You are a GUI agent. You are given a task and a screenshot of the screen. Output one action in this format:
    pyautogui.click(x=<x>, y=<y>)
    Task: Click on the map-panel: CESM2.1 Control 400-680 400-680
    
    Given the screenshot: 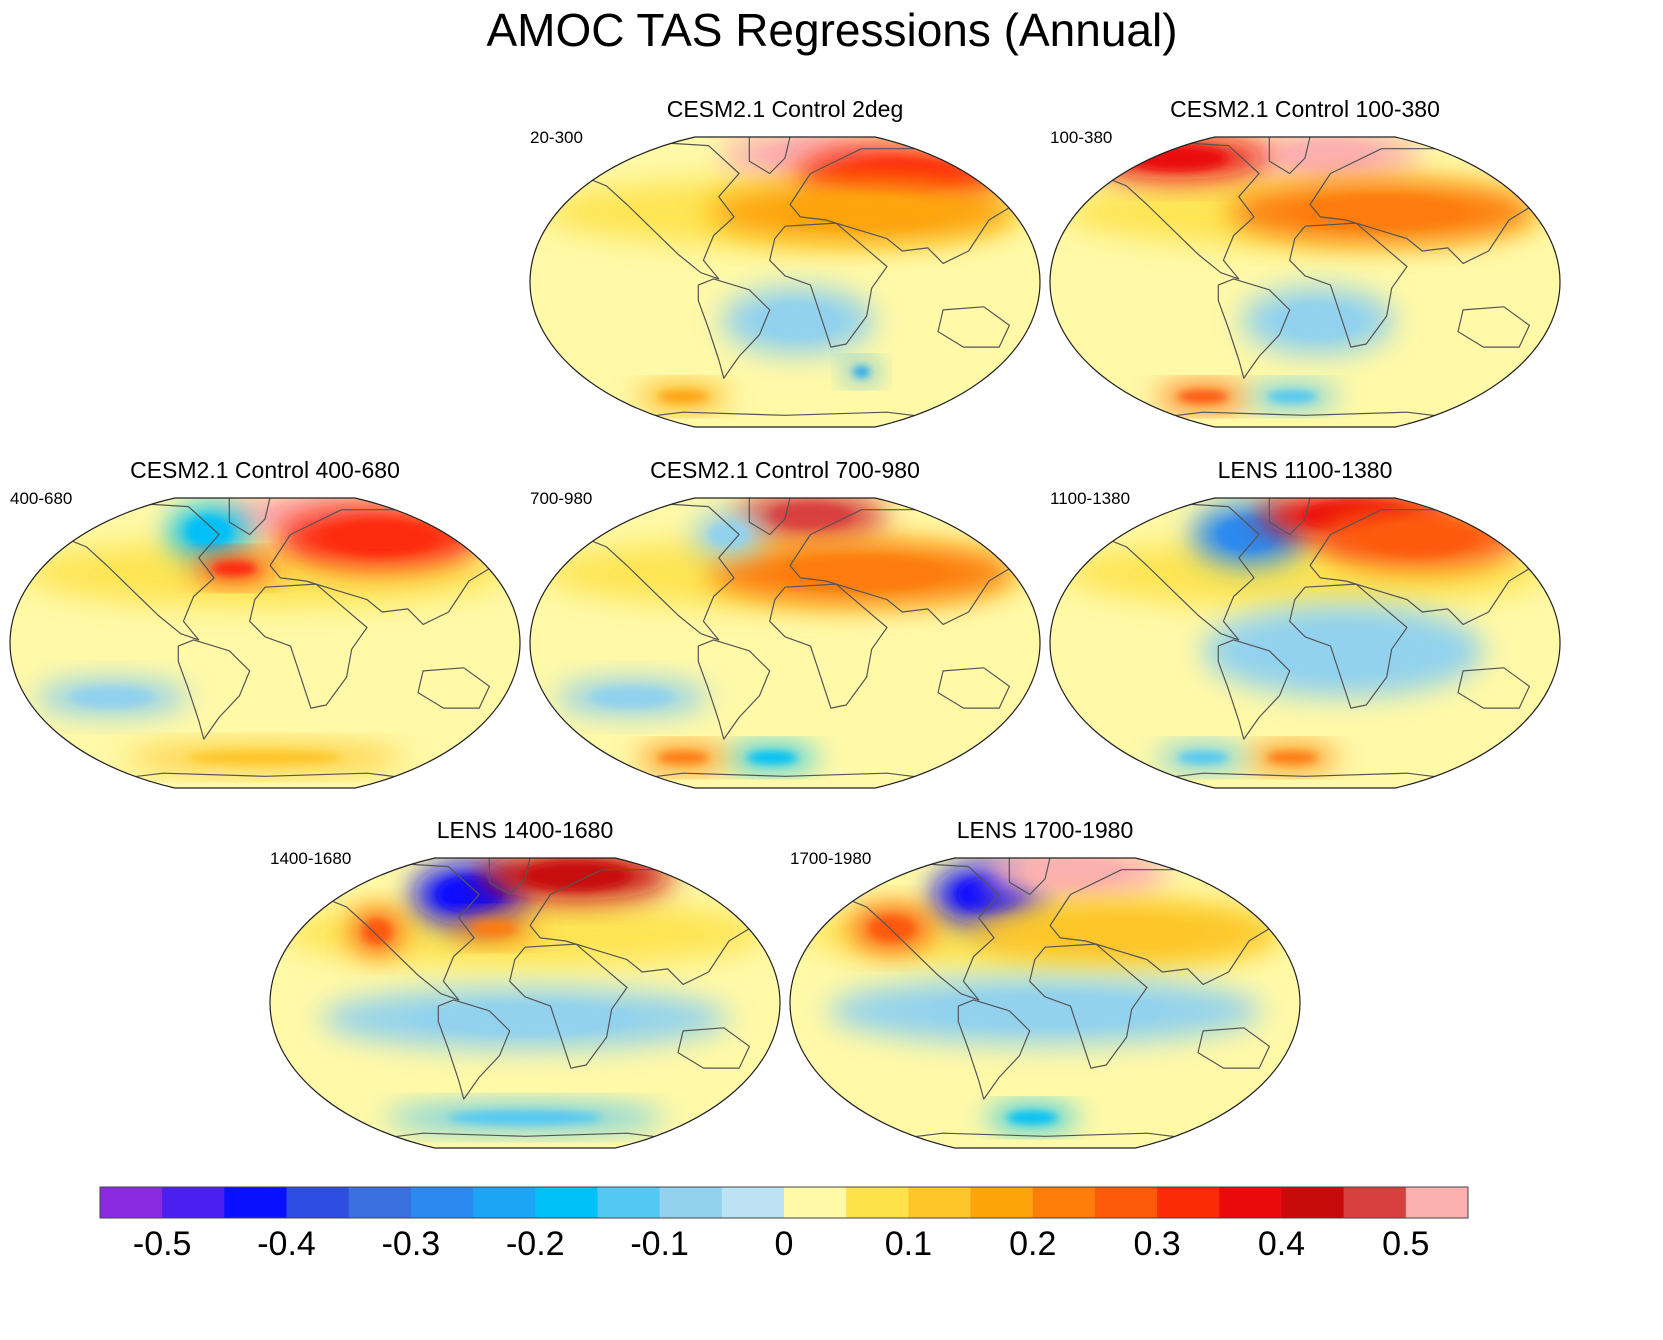 What is the action you would take?
    pyautogui.click(x=265, y=623)
    